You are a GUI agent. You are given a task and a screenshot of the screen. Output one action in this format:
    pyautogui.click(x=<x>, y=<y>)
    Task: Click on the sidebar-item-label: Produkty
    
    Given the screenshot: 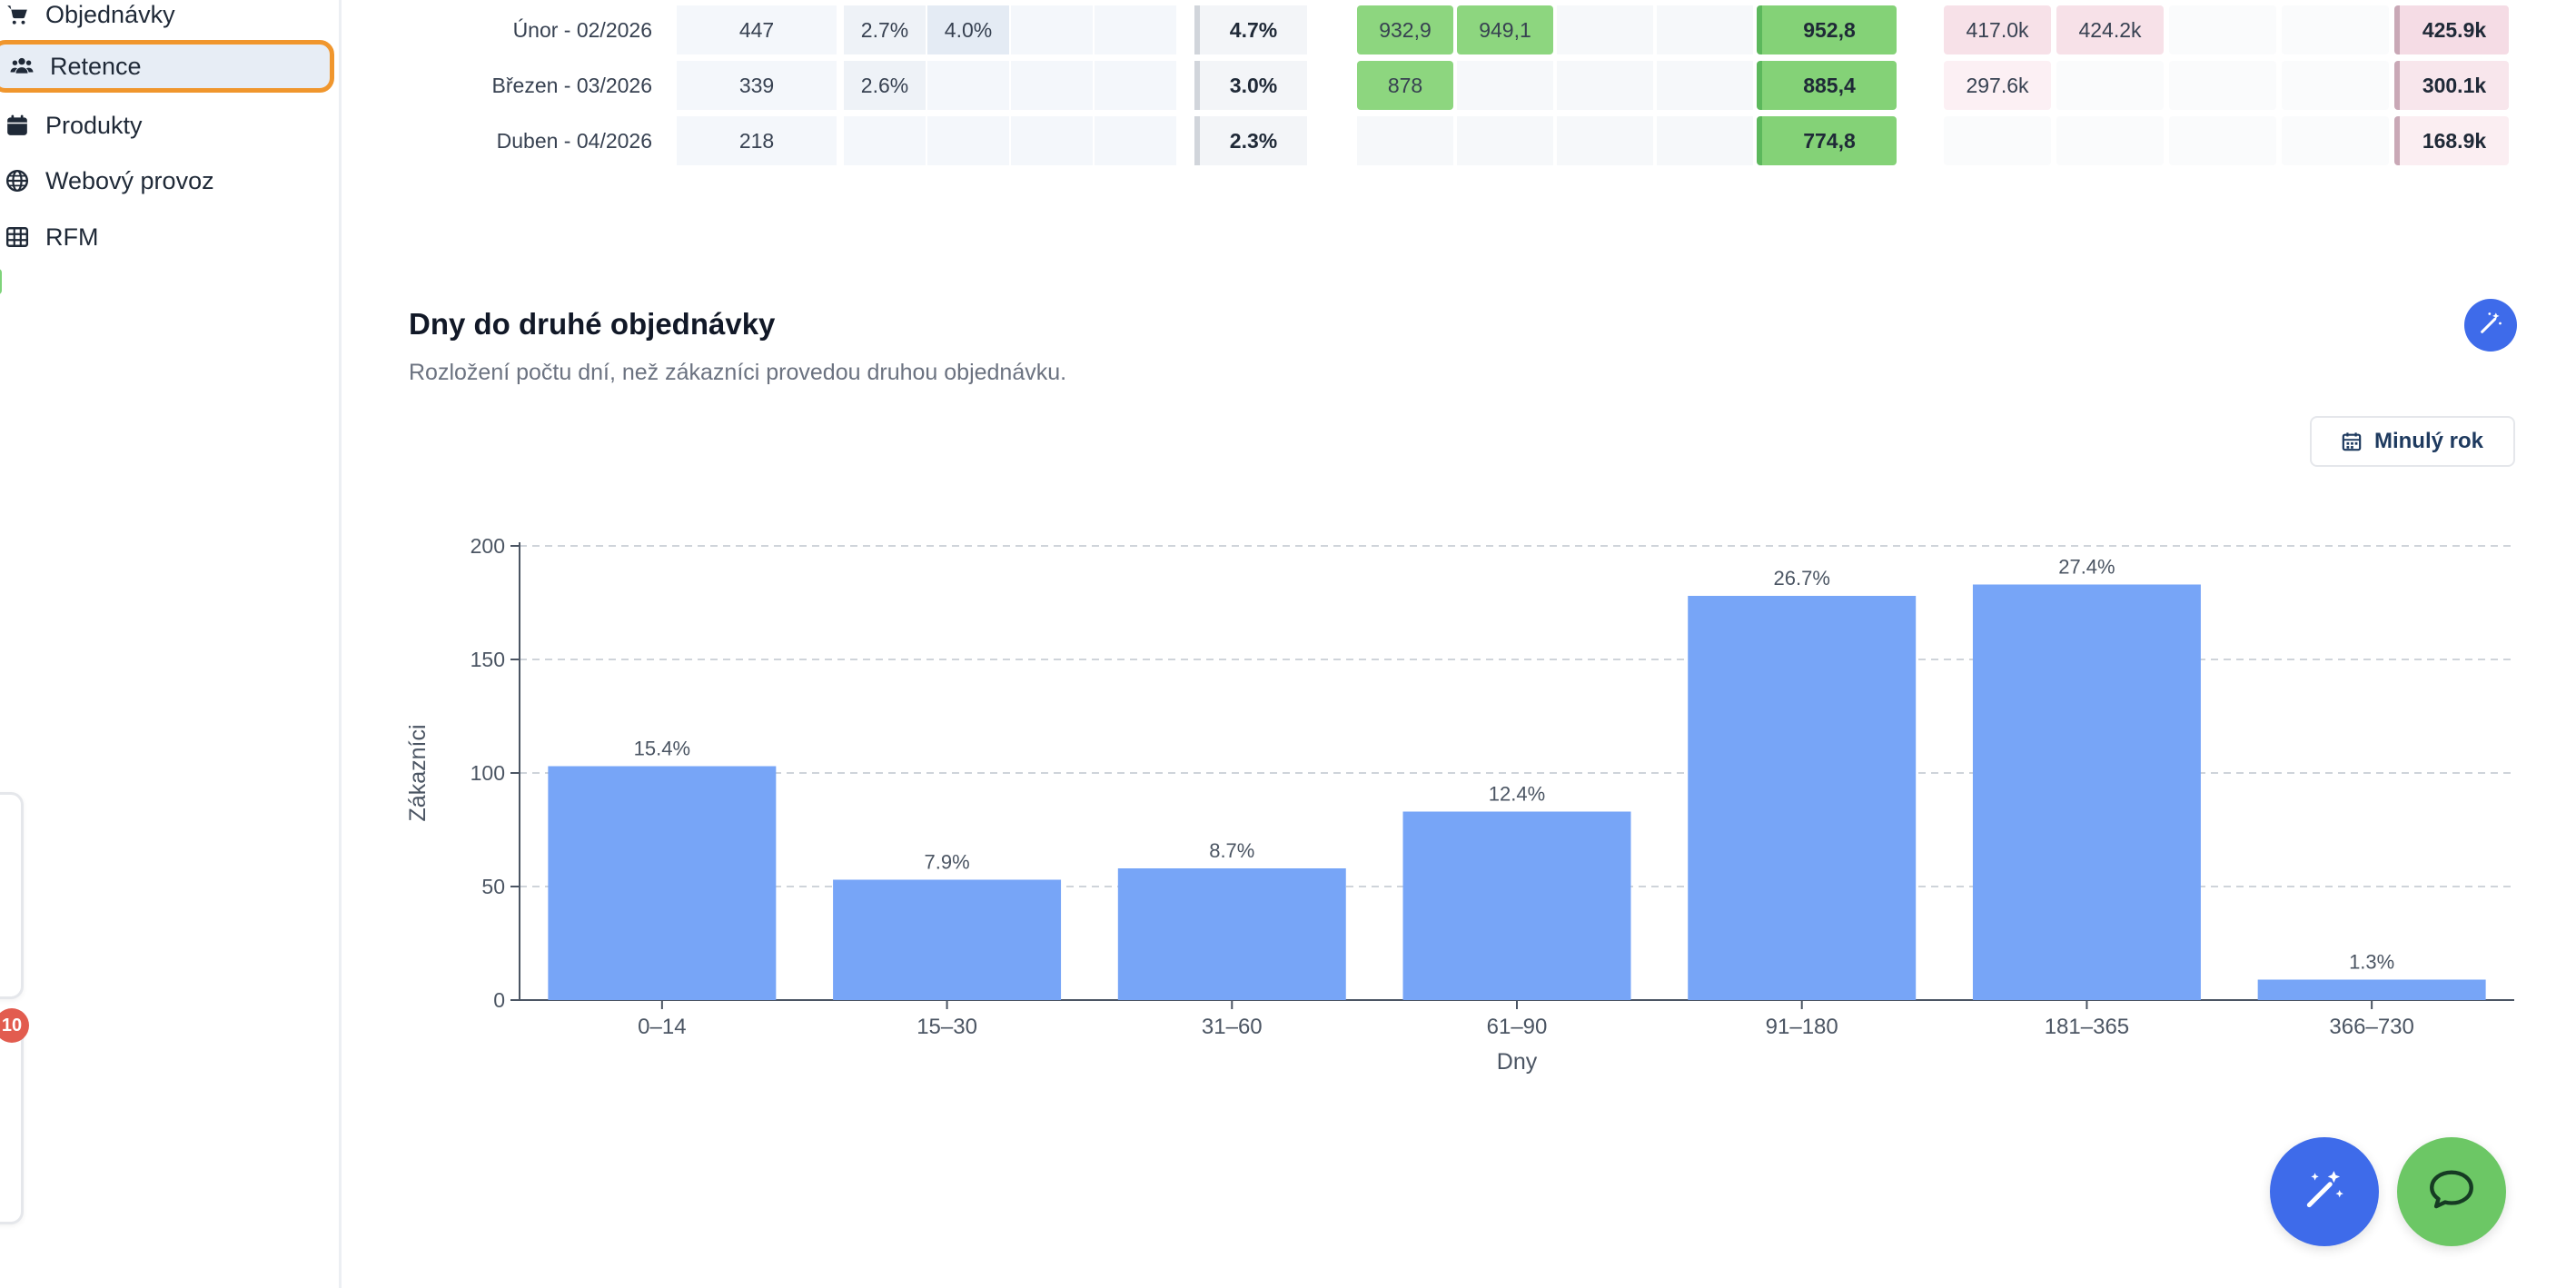 What is the action you would take?
    pyautogui.click(x=94, y=125)
    